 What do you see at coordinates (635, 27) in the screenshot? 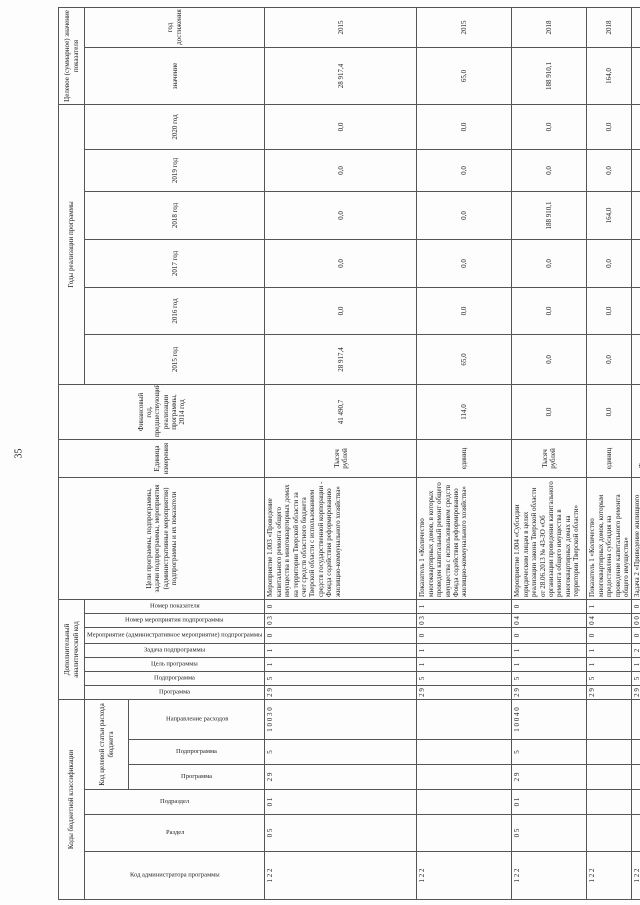
I see `value-cell: 2017` at bounding box center [635, 27].